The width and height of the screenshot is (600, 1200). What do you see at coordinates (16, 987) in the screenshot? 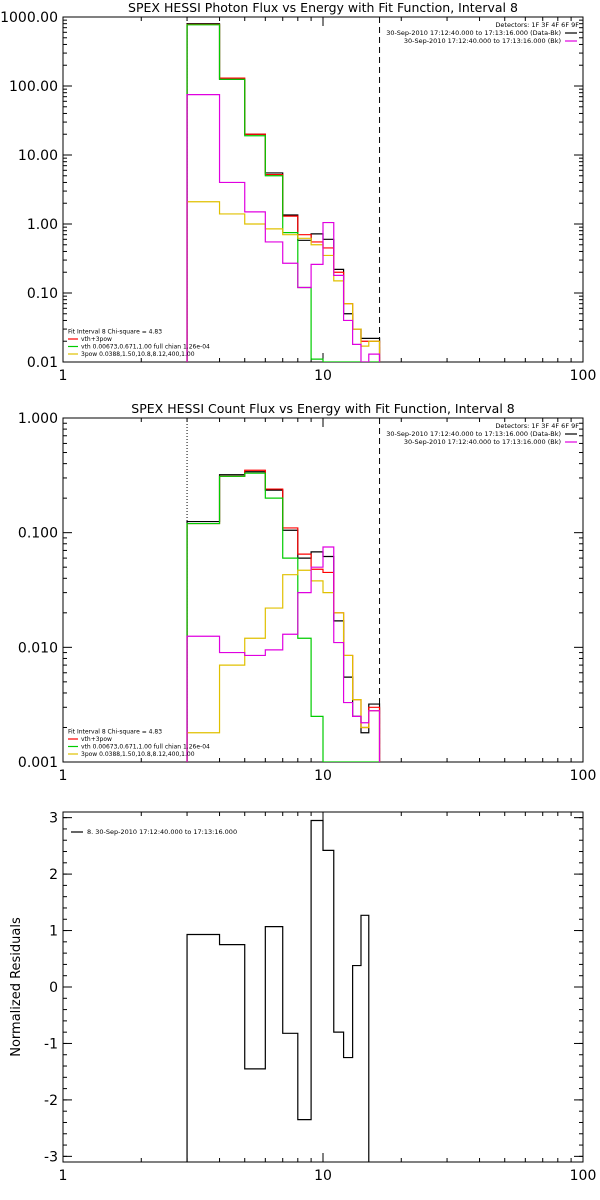
I see `y-axis-label: Normalized Residuals` at bounding box center [16, 987].